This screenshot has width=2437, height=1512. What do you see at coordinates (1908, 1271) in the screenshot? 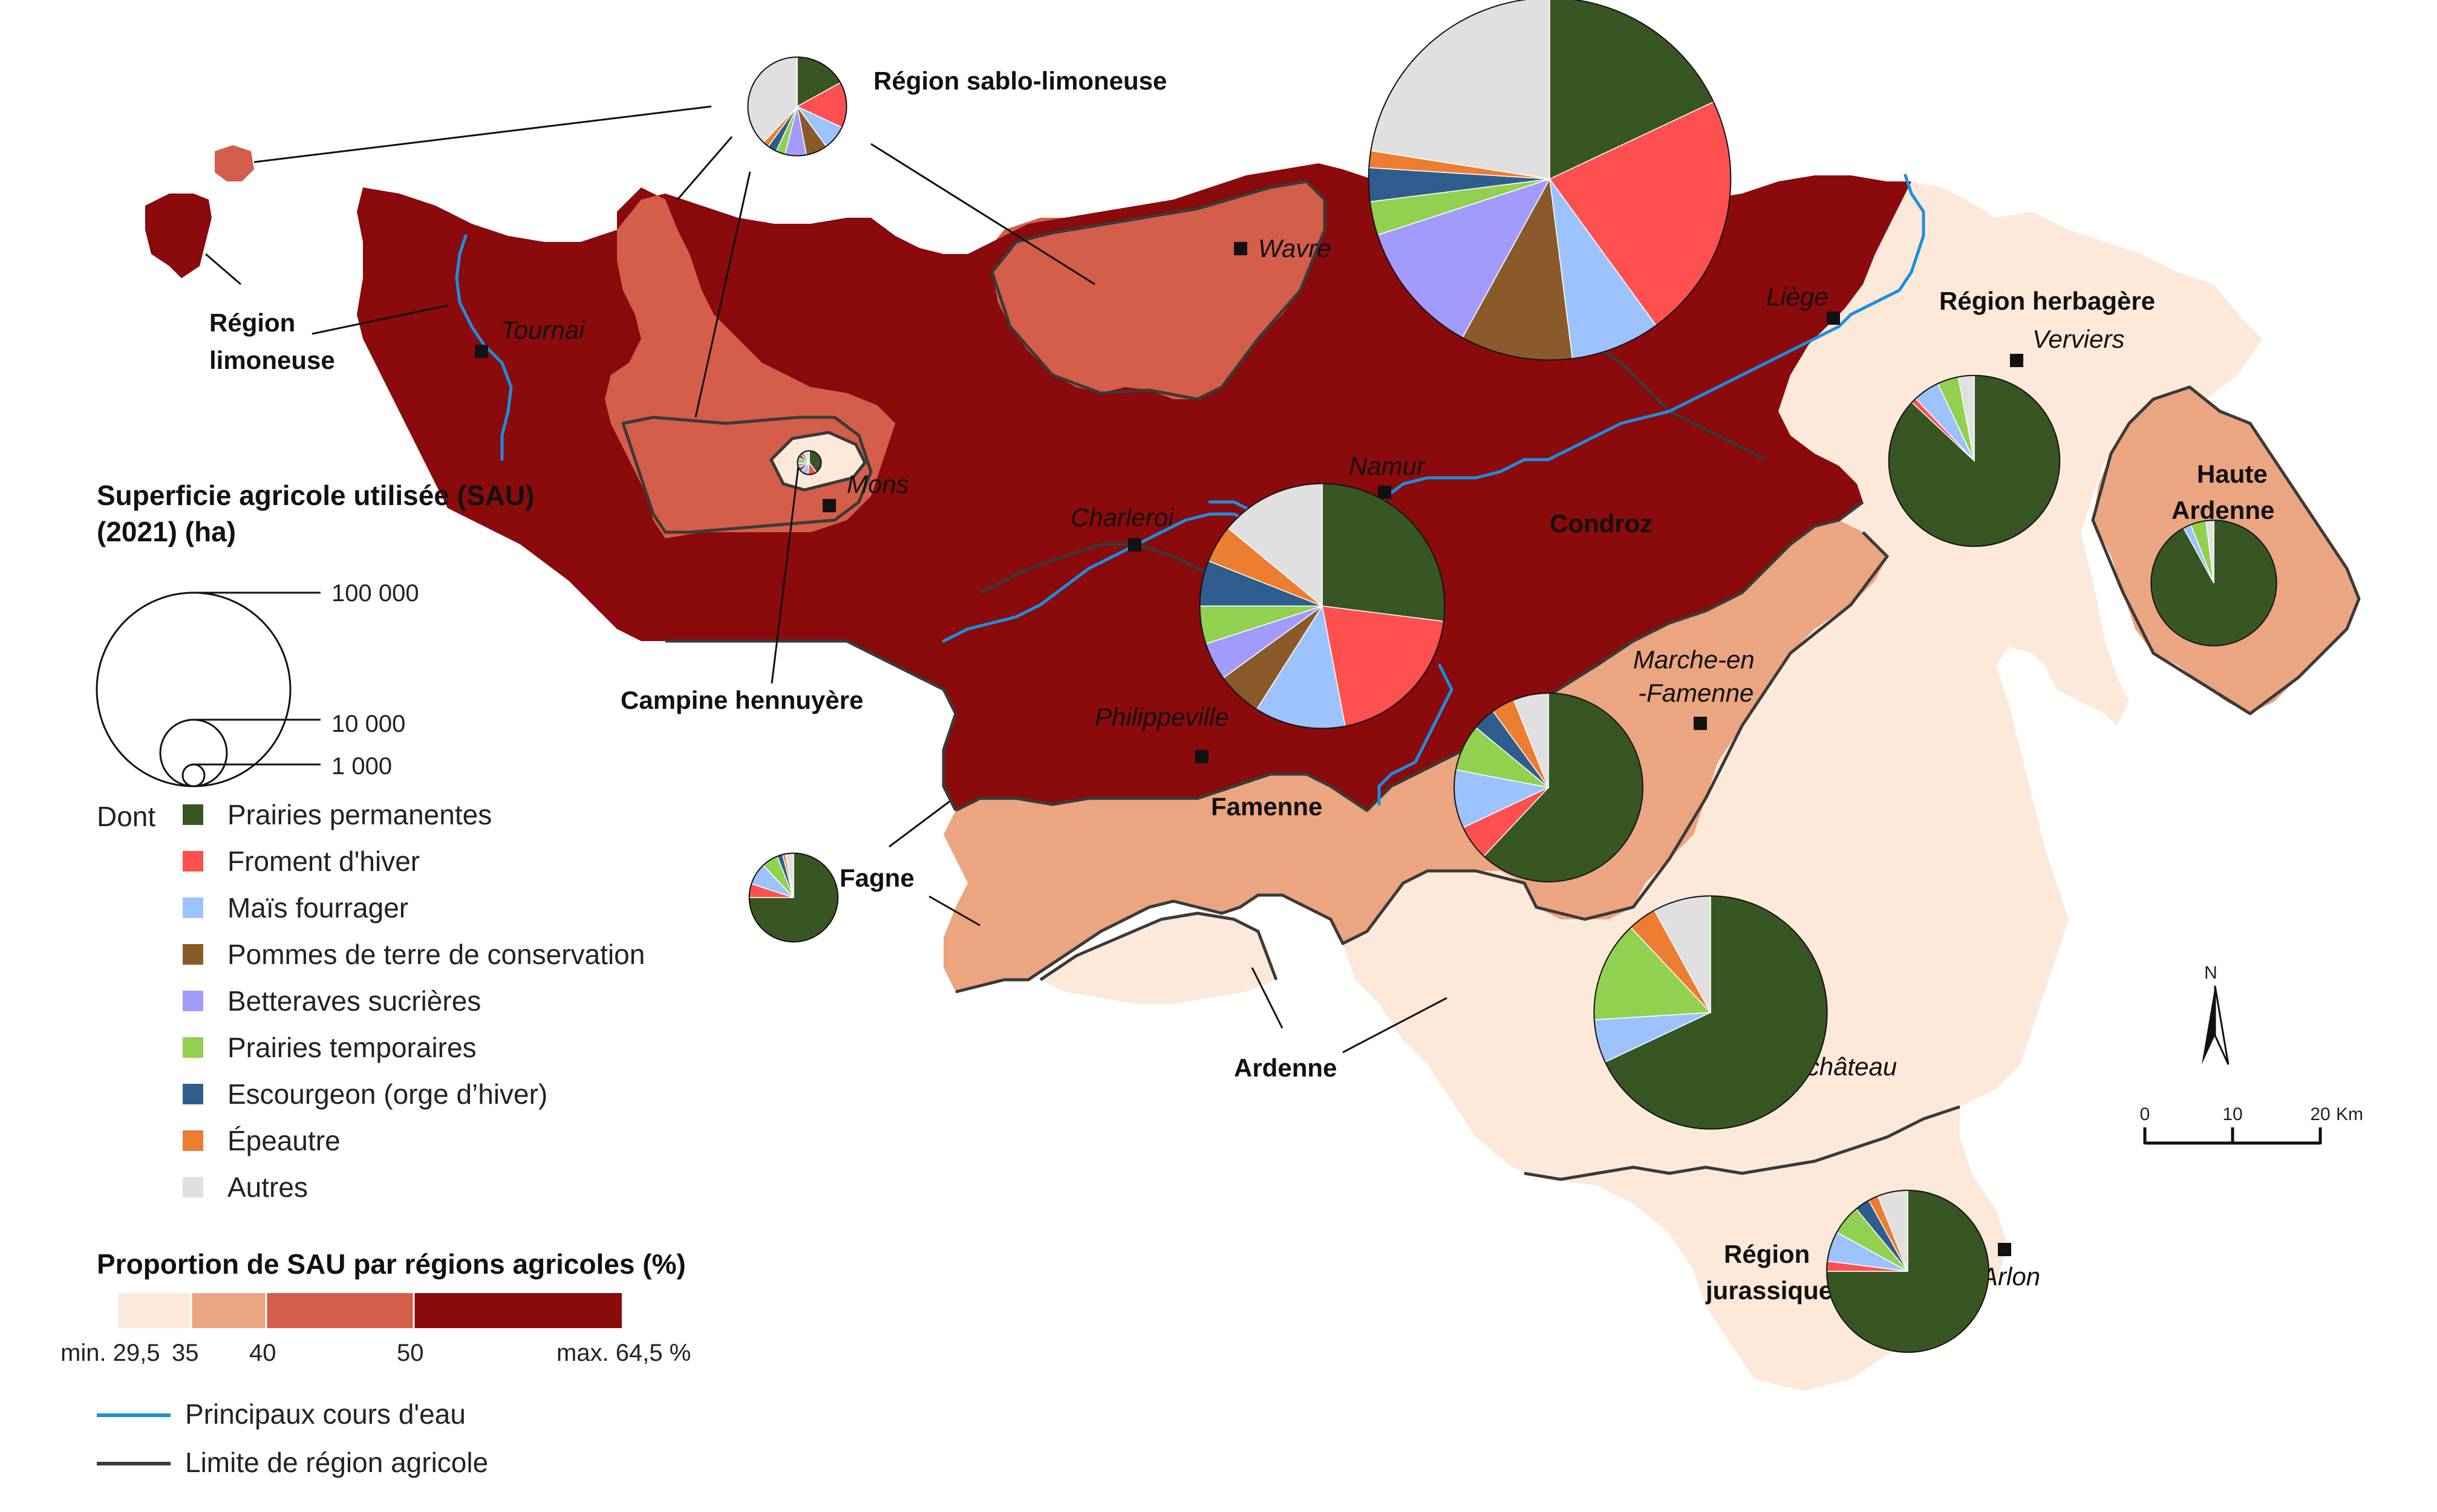
I see `pie-r-gion-jurassique` at bounding box center [1908, 1271].